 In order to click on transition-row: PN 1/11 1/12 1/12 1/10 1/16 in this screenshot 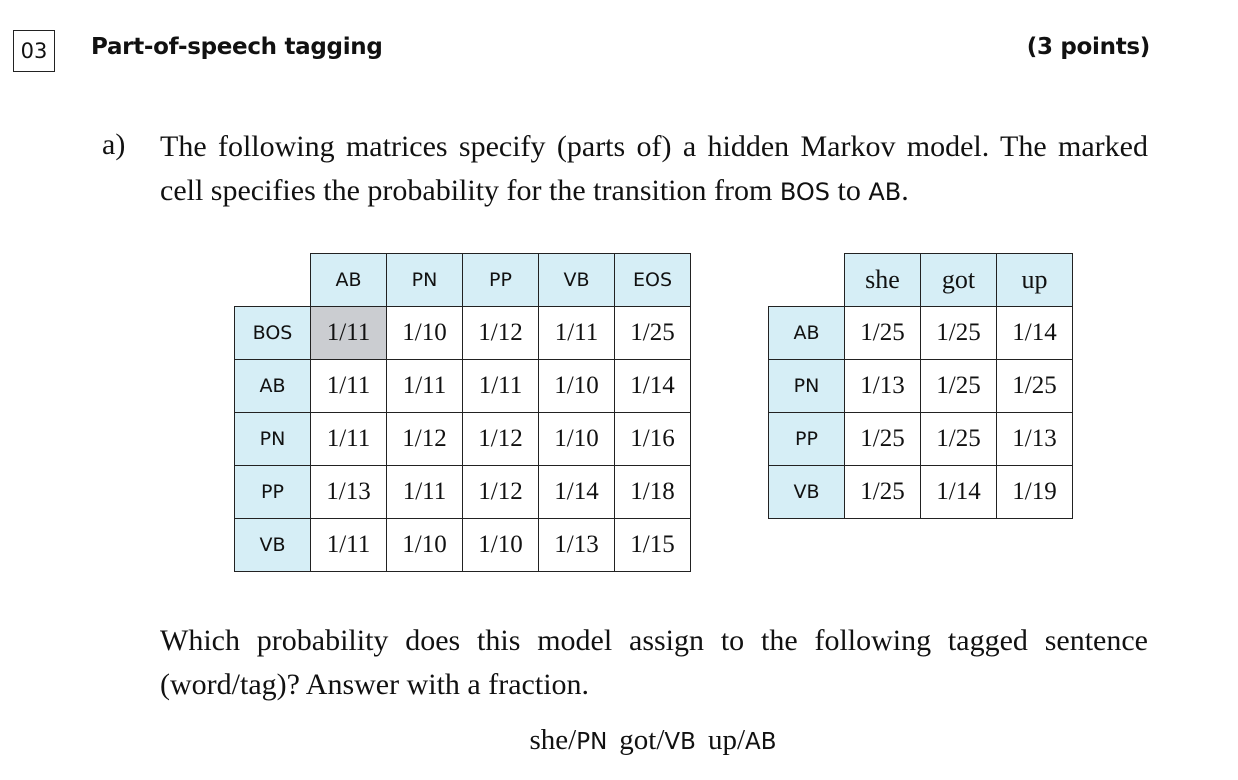, I will do `click(462, 439)`.